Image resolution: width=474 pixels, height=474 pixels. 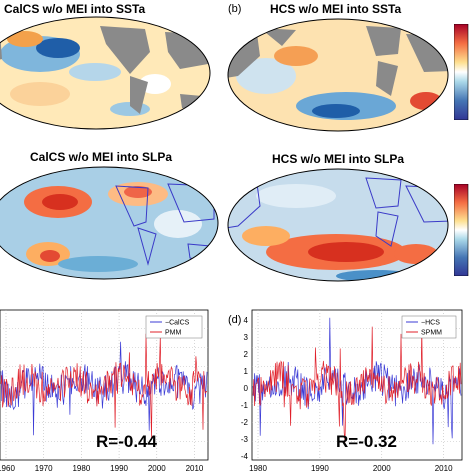 What do you see at coordinates (44, 468) in the screenshot?
I see `tsC-xtick: 1970` at bounding box center [44, 468].